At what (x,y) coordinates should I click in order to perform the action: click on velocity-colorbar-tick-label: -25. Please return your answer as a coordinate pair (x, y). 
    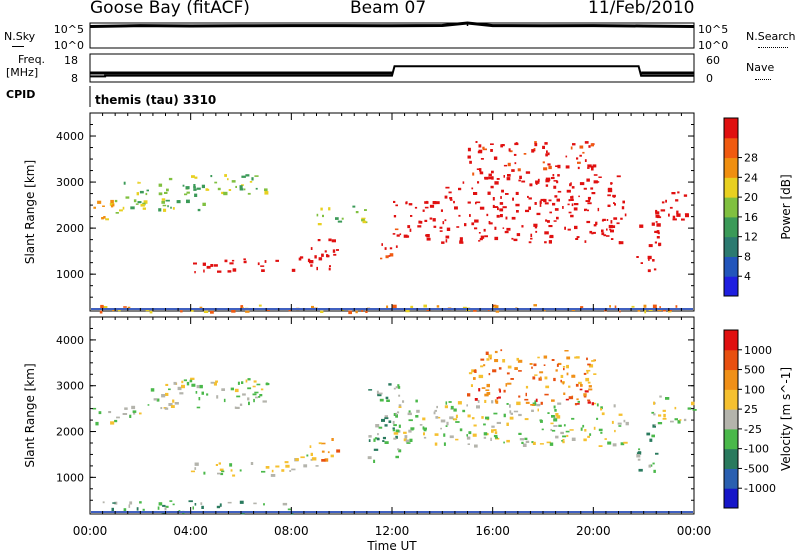
    Looking at the image, I should click on (753, 429).